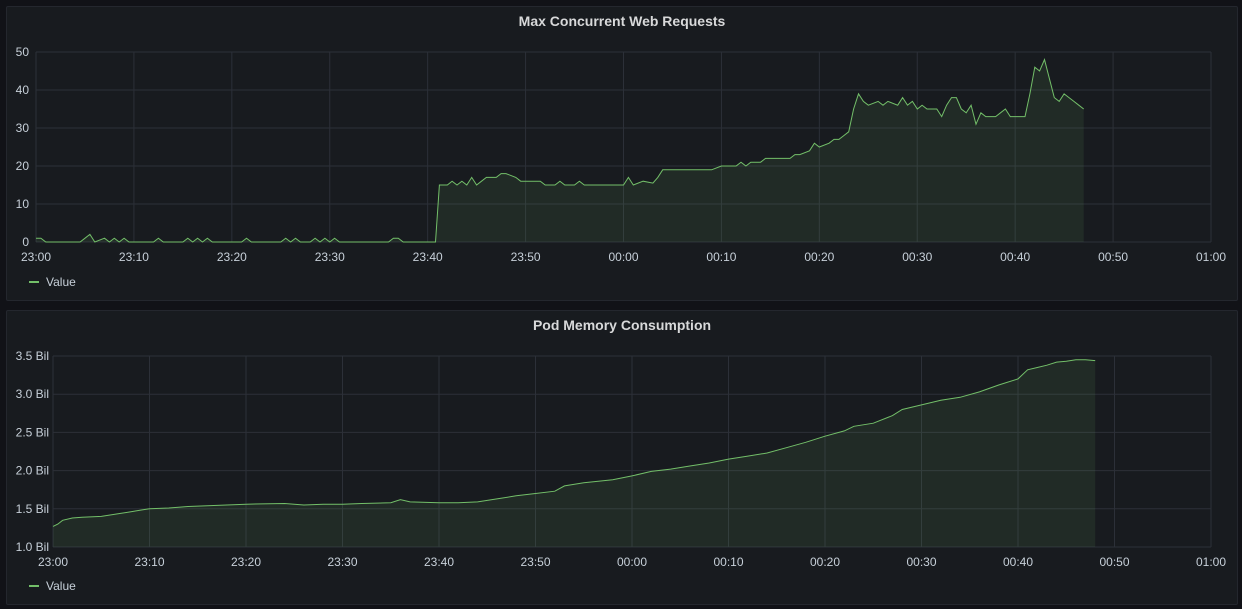 The width and height of the screenshot is (1242, 609). What do you see at coordinates (622, 325) in the screenshot?
I see `panel-title: Pod Memory Consumption` at bounding box center [622, 325].